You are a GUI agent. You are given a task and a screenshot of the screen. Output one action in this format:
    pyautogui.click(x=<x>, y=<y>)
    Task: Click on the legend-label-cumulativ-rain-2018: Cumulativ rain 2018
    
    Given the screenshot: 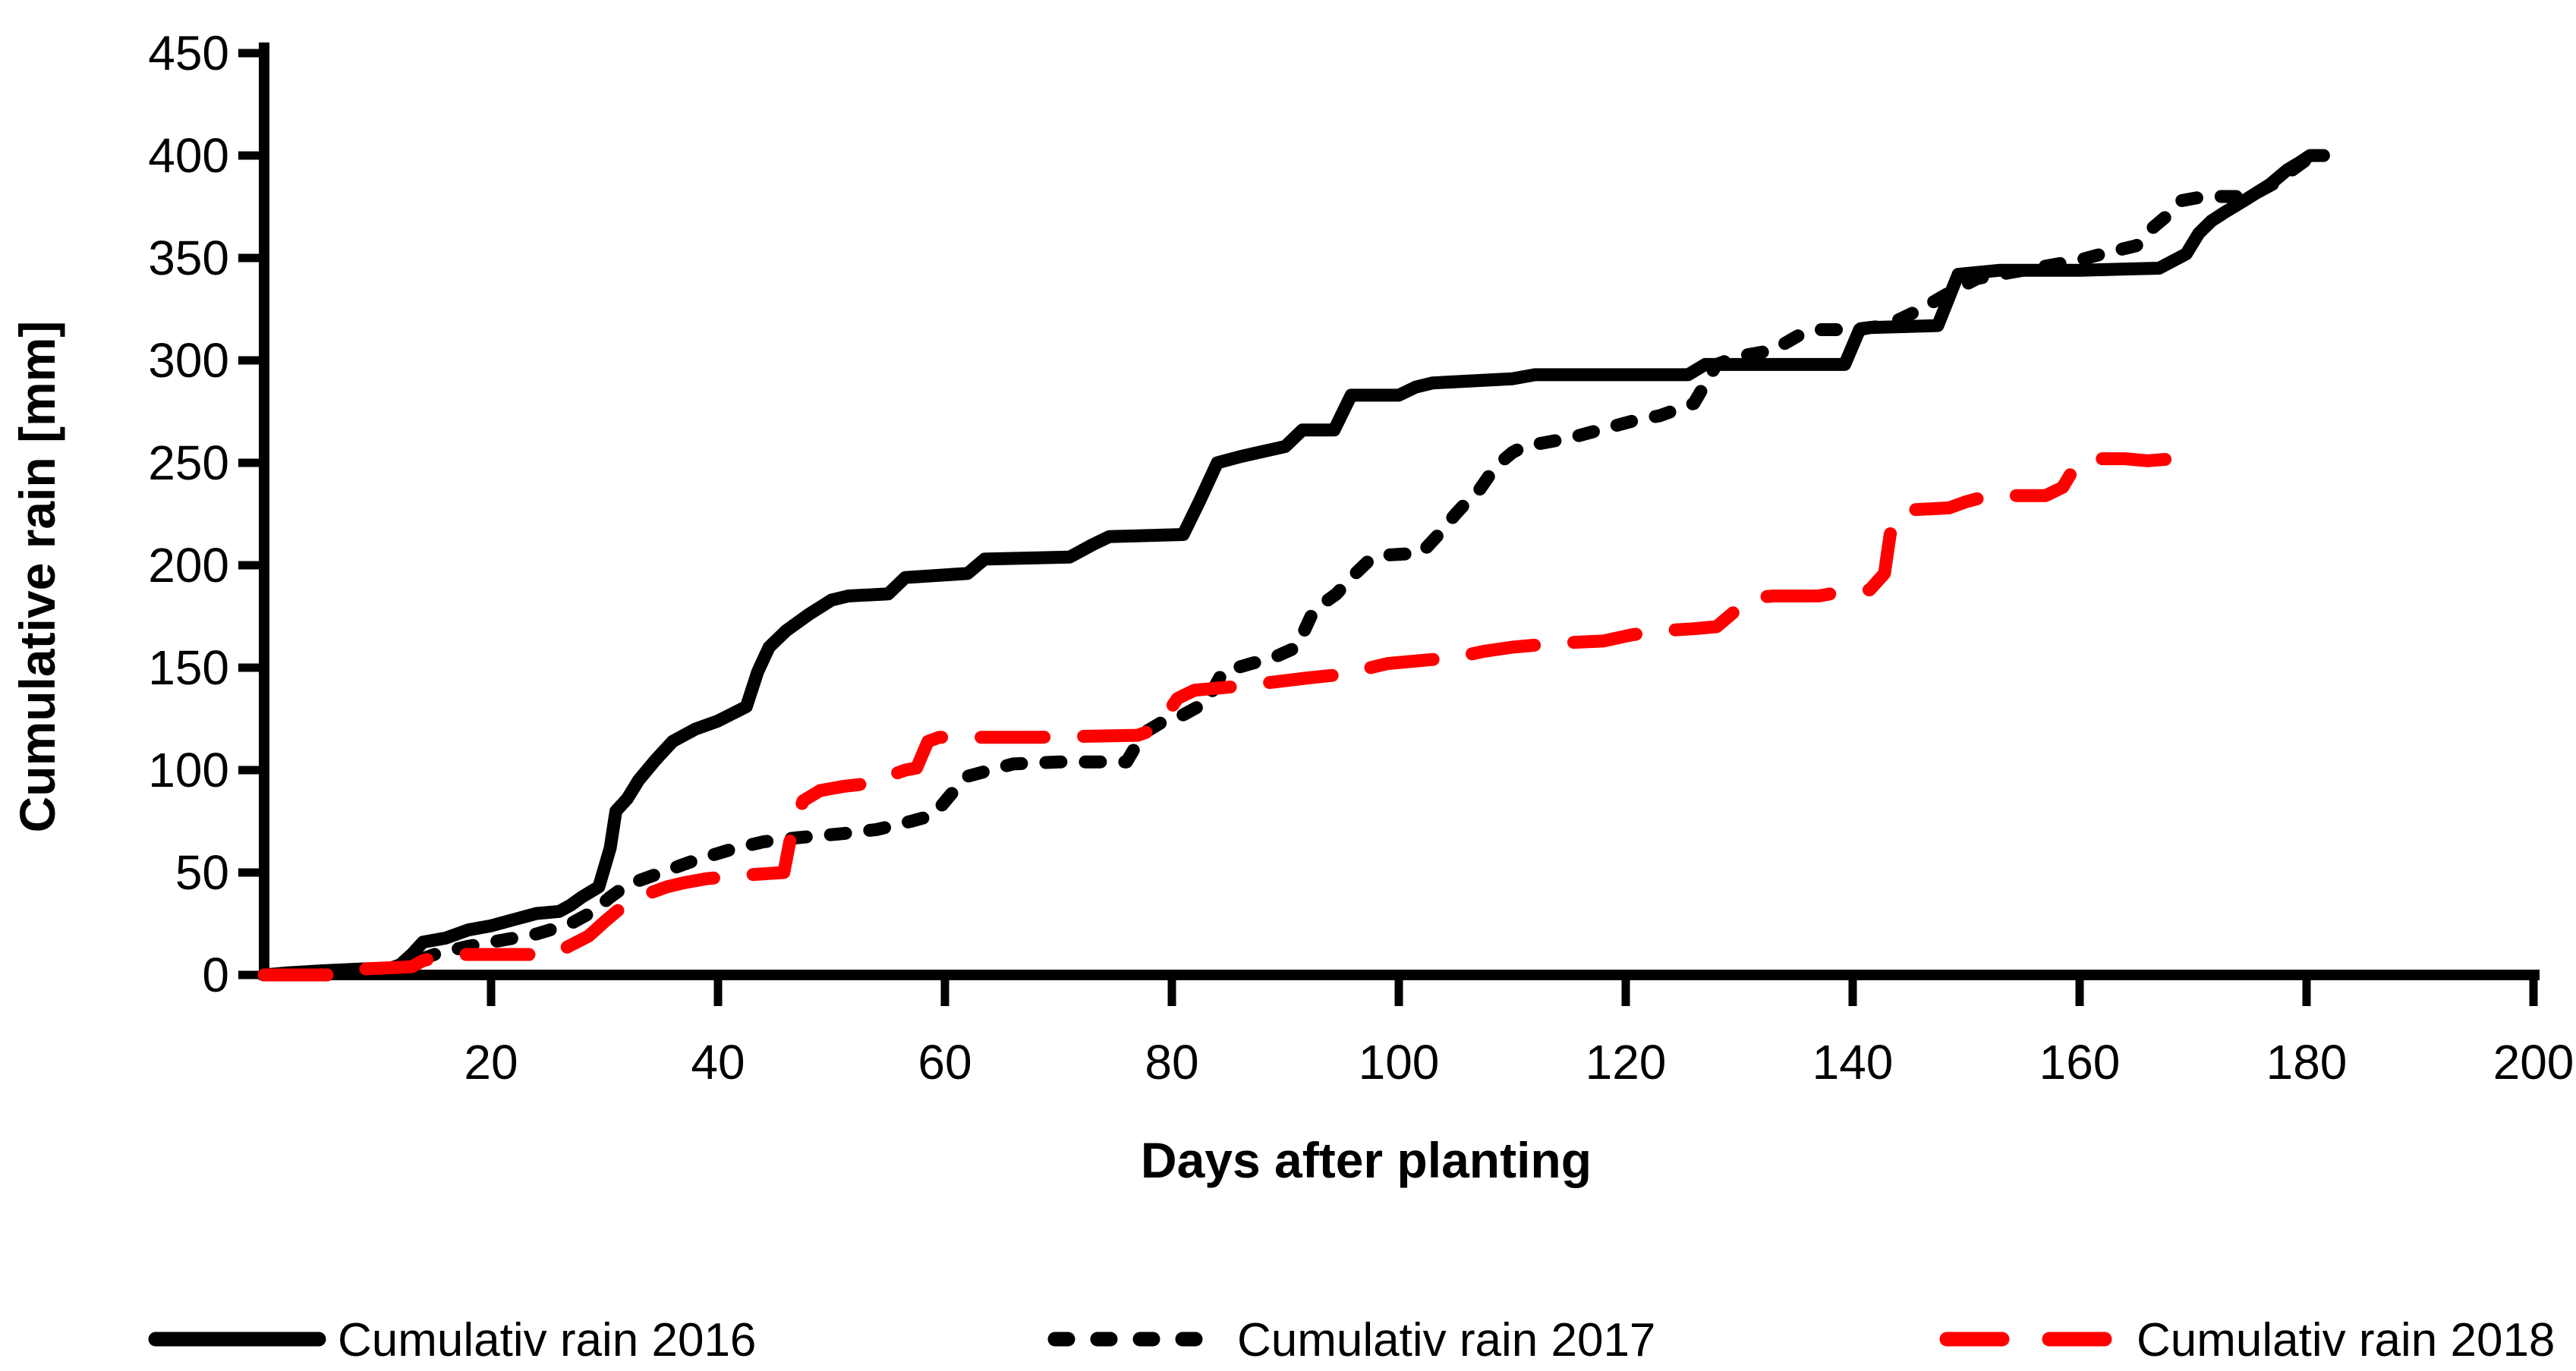 What is the action you would take?
    pyautogui.click(x=2346, y=1340)
    